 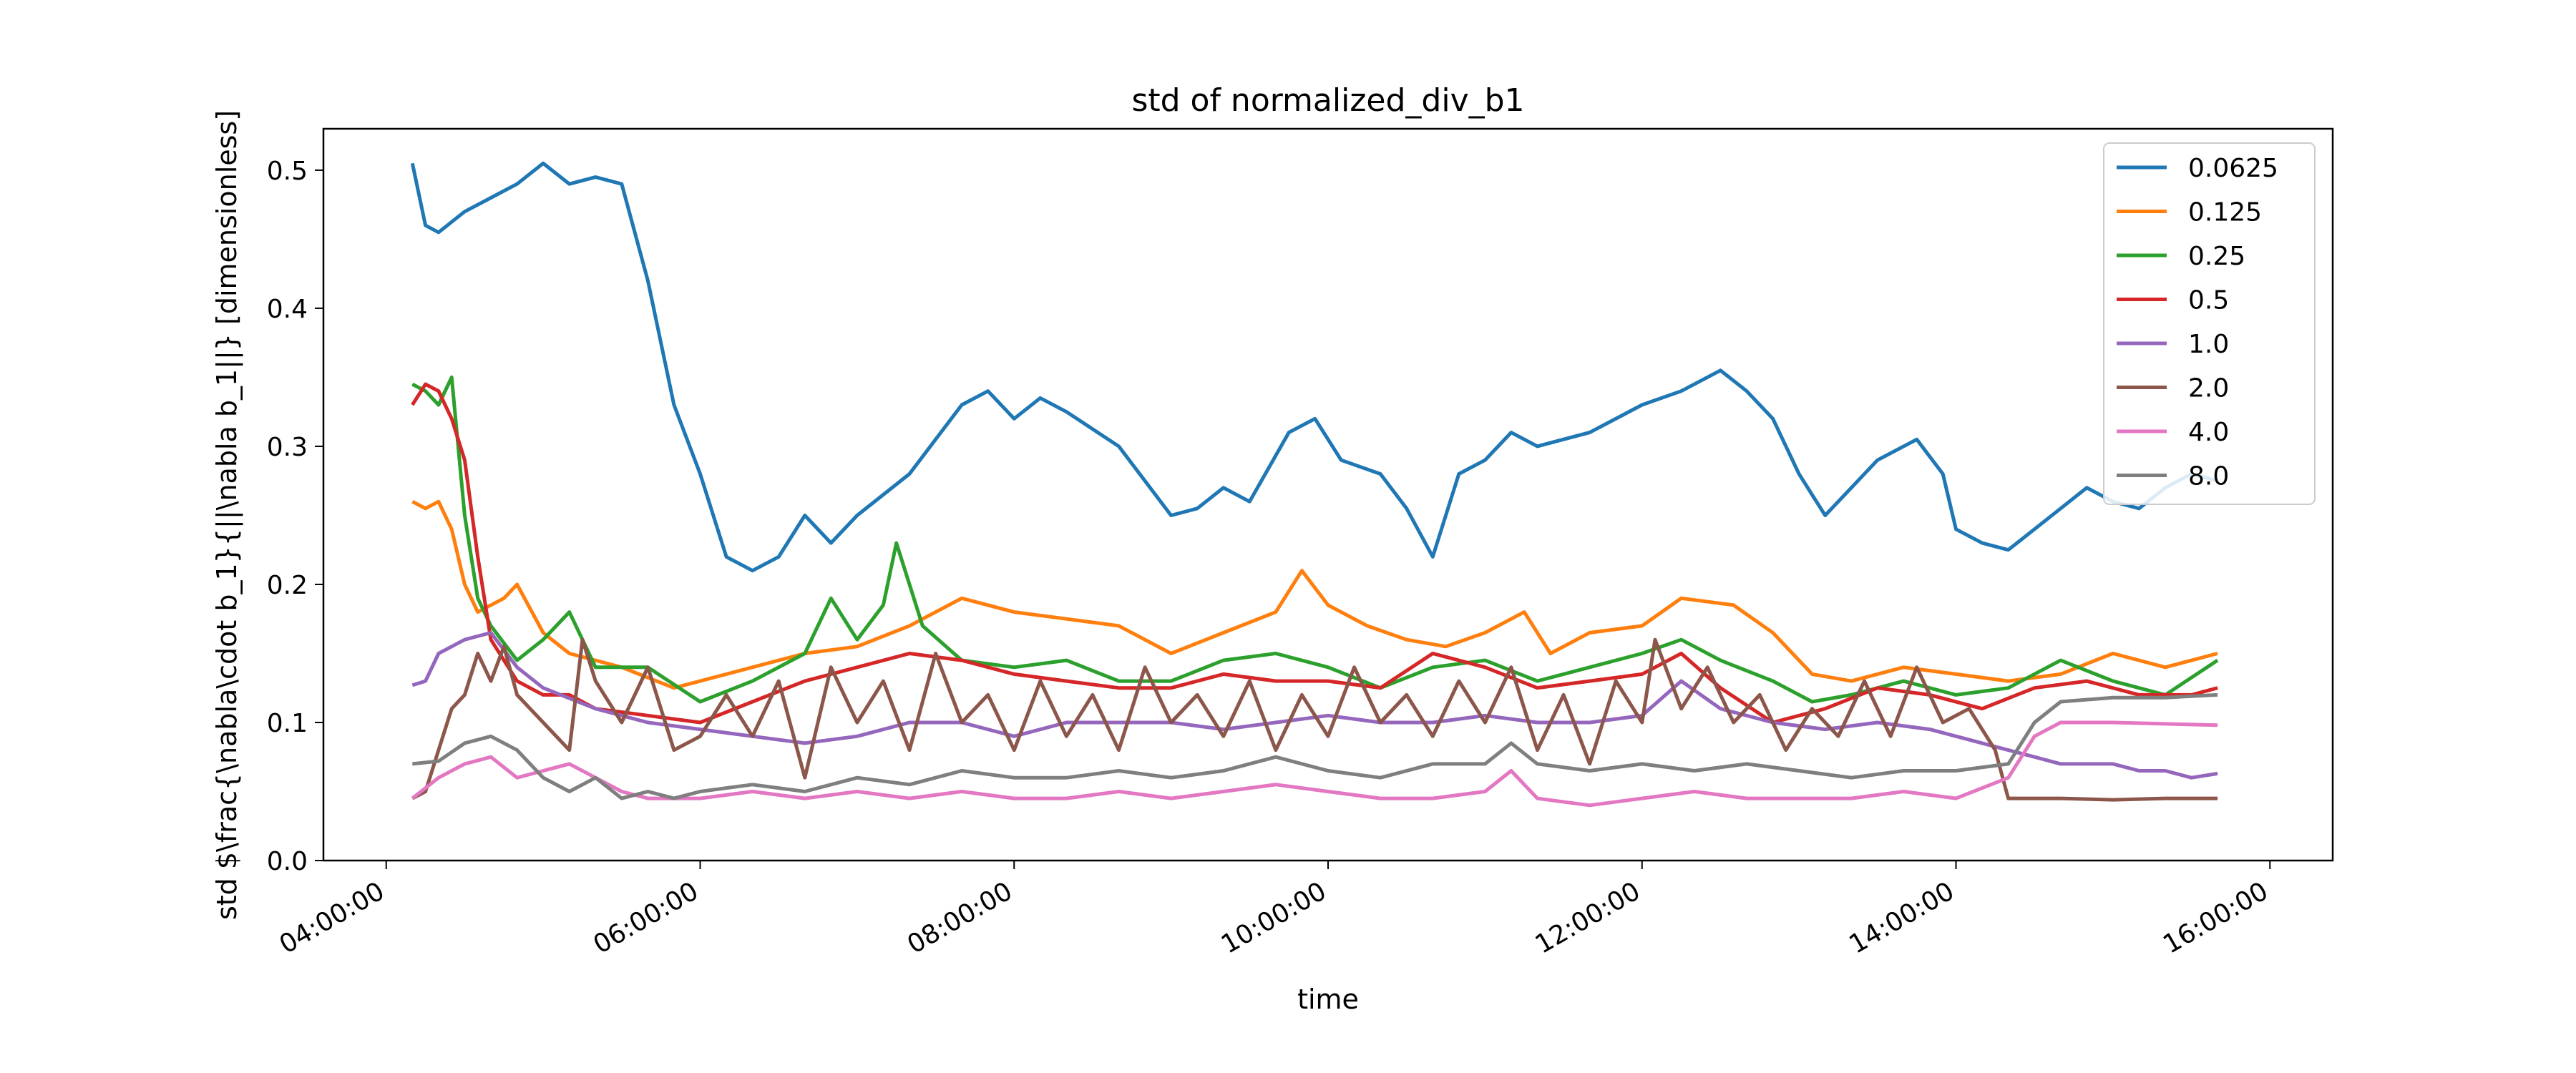 I want to click on x-tick-label: 08:00:00, so click(x=960, y=917).